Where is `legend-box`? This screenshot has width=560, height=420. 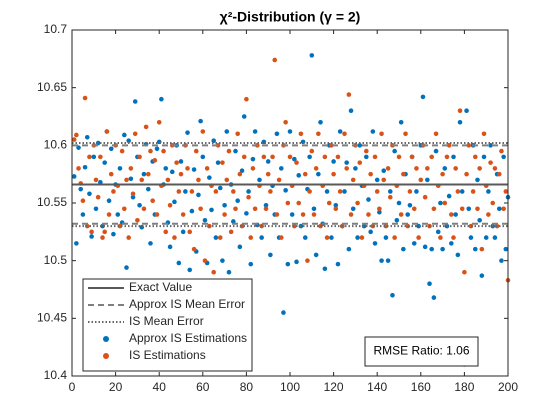 legend-box is located at coordinates (167, 325).